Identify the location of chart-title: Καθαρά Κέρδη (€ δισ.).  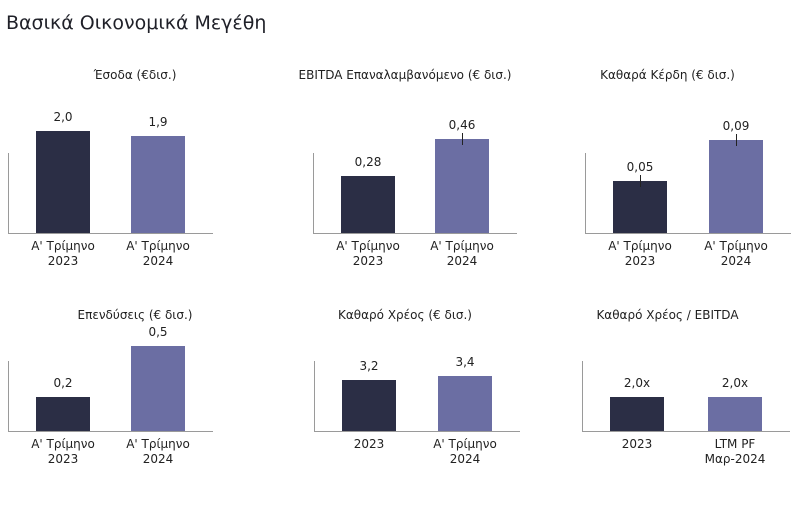
(667, 75).